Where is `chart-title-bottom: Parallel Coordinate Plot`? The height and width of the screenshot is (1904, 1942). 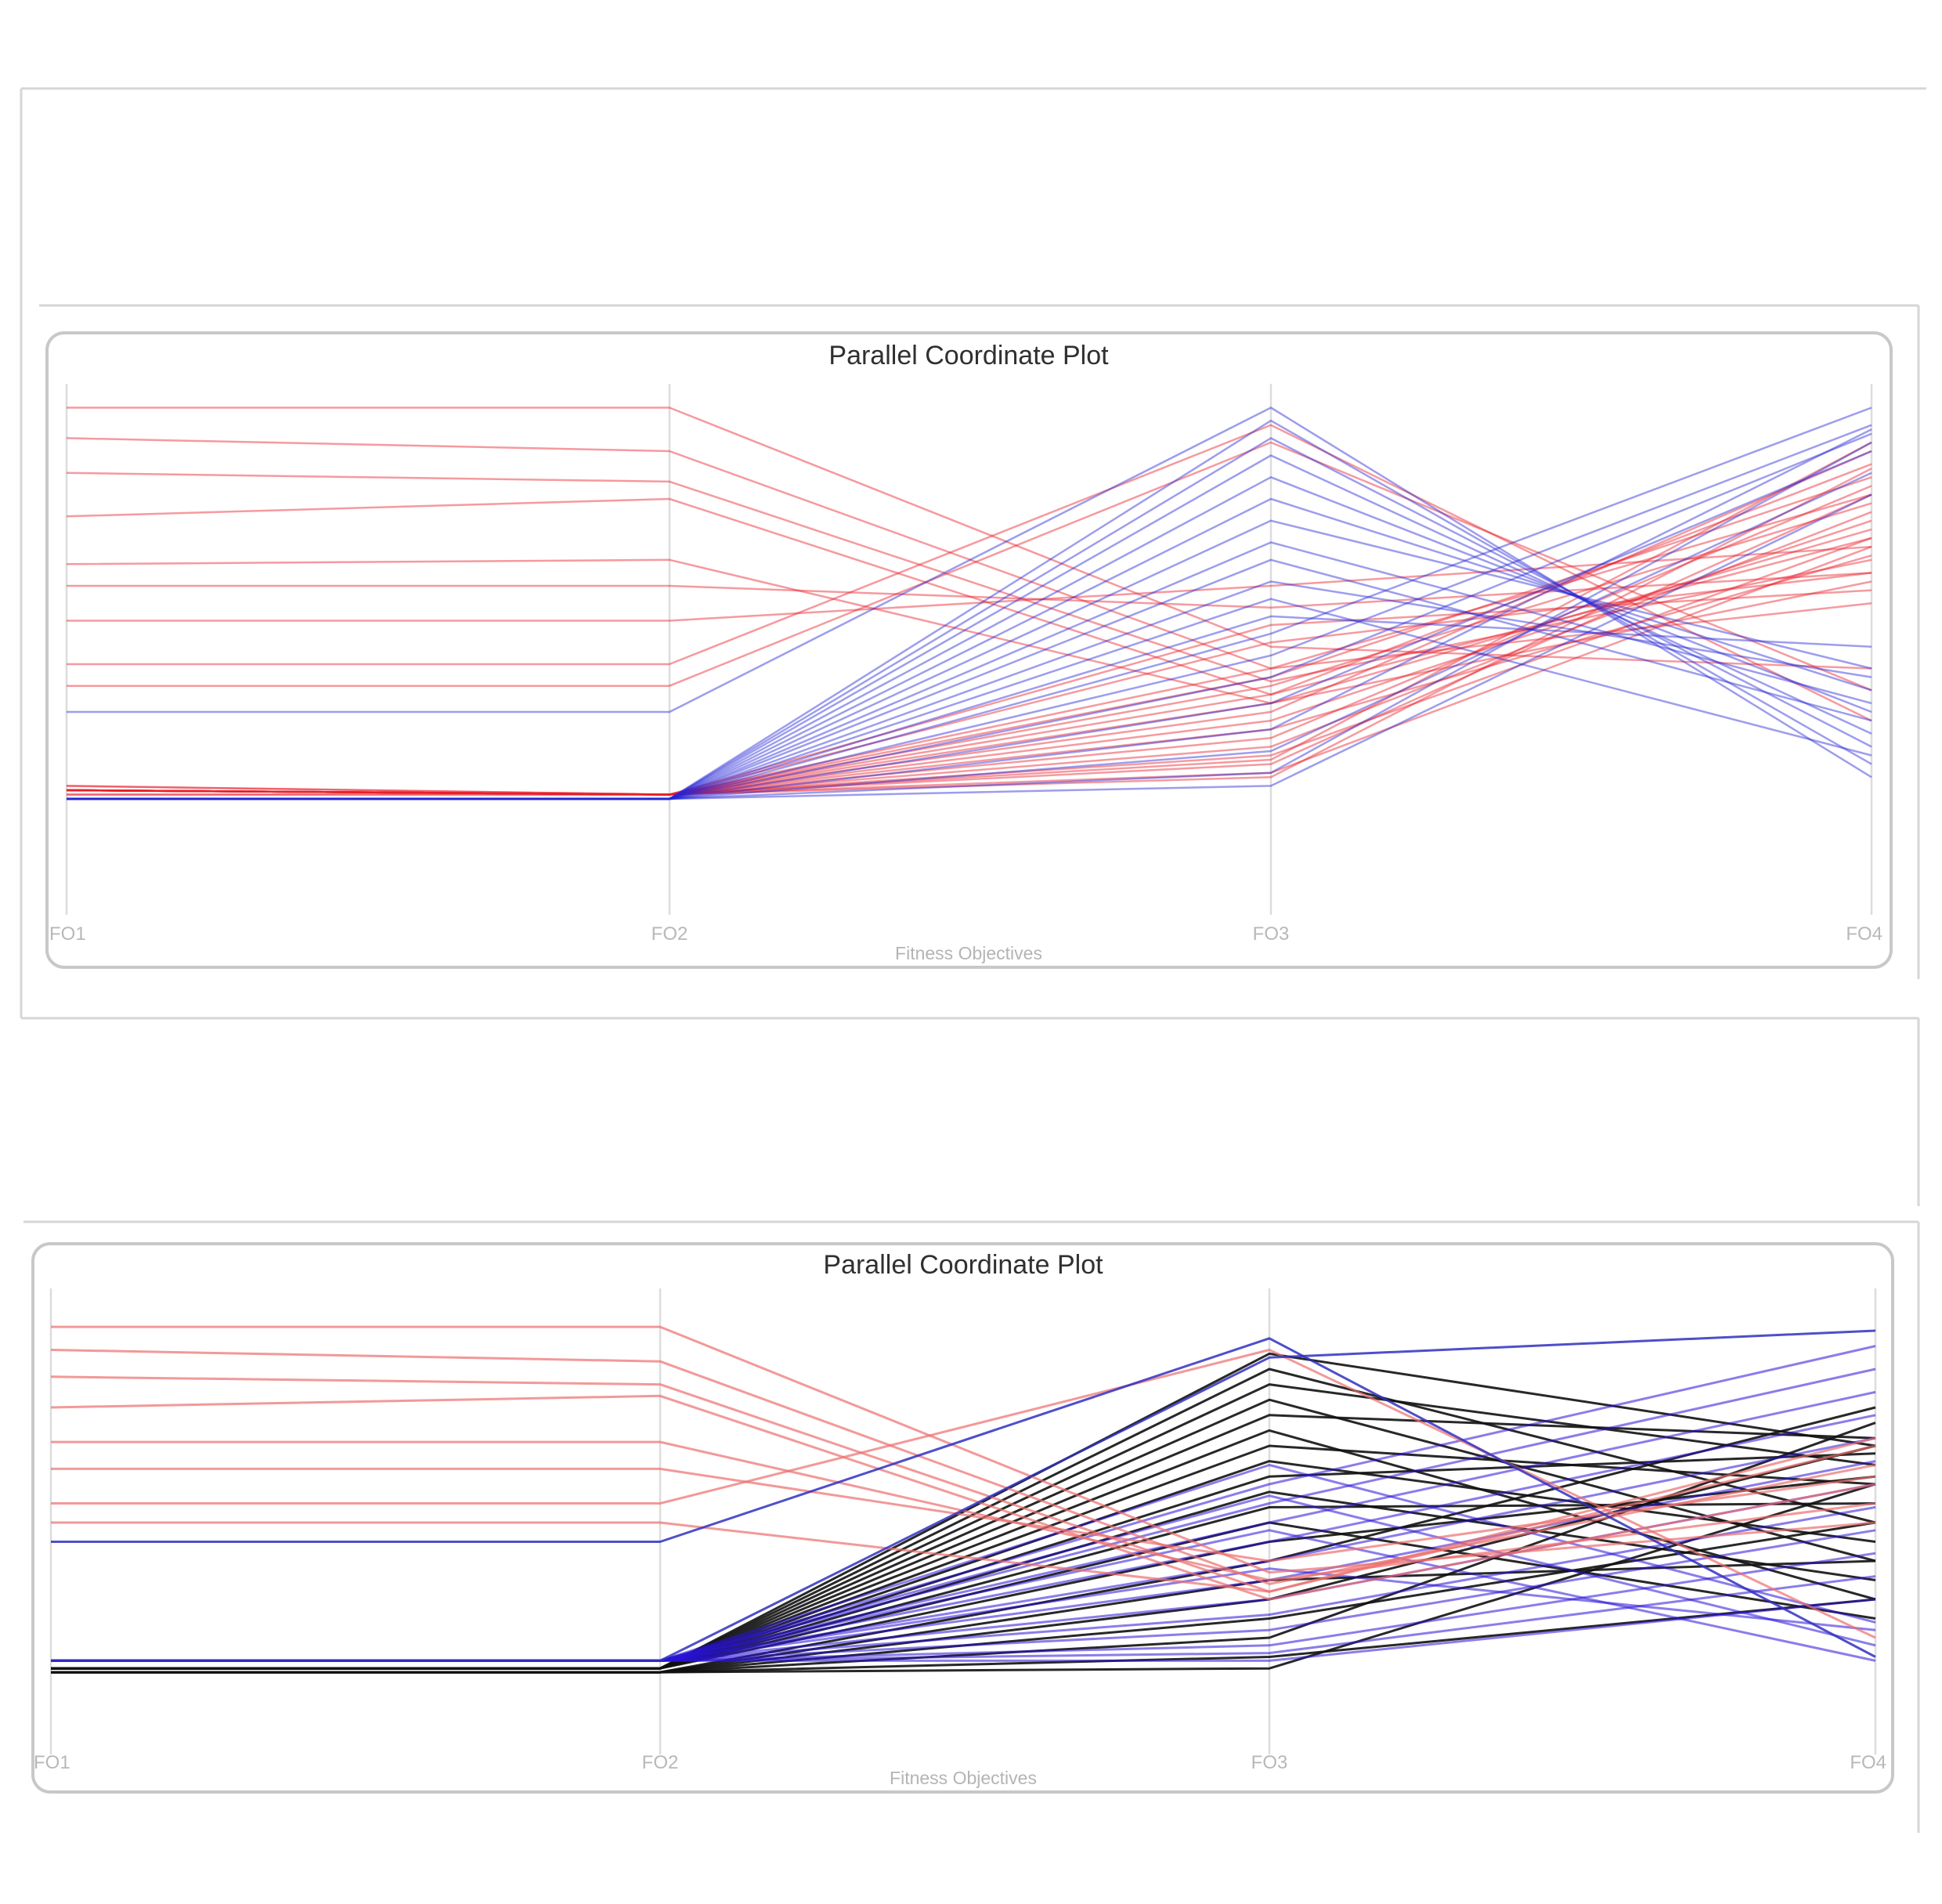 chart-title-bottom: Parallel Coordinate Plot is located at coordinates (963, 1265).